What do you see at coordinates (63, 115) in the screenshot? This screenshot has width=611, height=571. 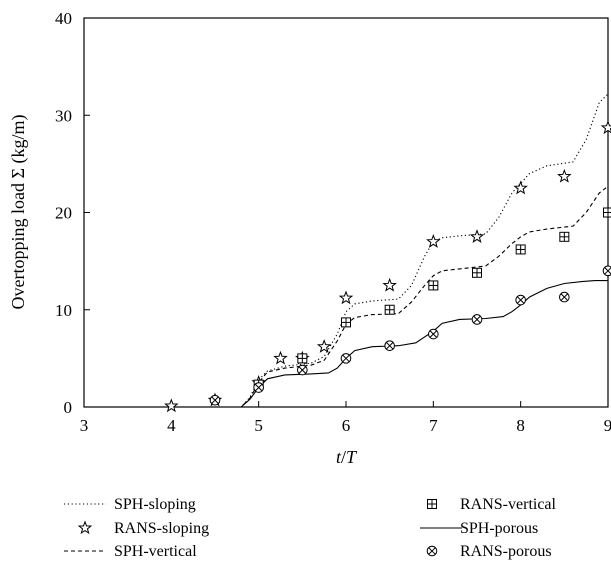 I see `y-tick-label: 30` at bounding box center [63, 115].